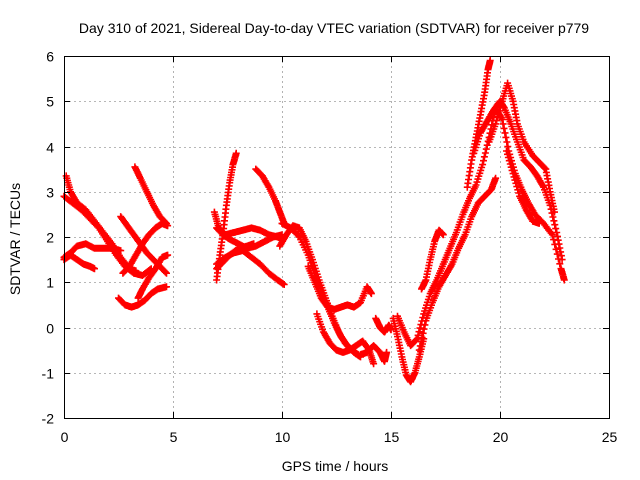 The height and width of the screenshot is (480, 640). What do you see at coordinates (101, 223) in the screenshot?
I see `series-arc-a2` at bounding box center [101, 223].